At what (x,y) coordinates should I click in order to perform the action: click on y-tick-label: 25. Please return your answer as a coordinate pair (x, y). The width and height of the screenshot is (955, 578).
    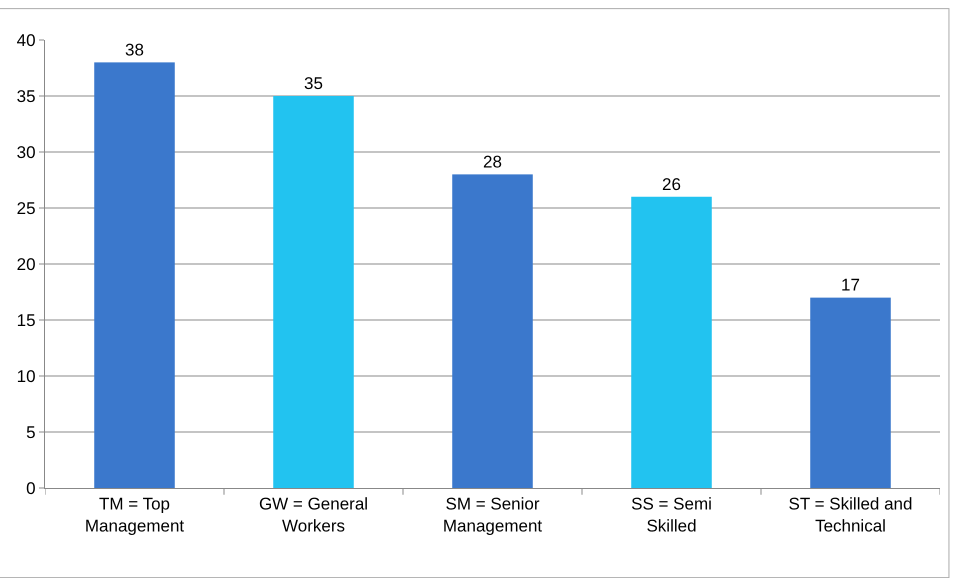
    Looking at the image, I should click on (26, 208).